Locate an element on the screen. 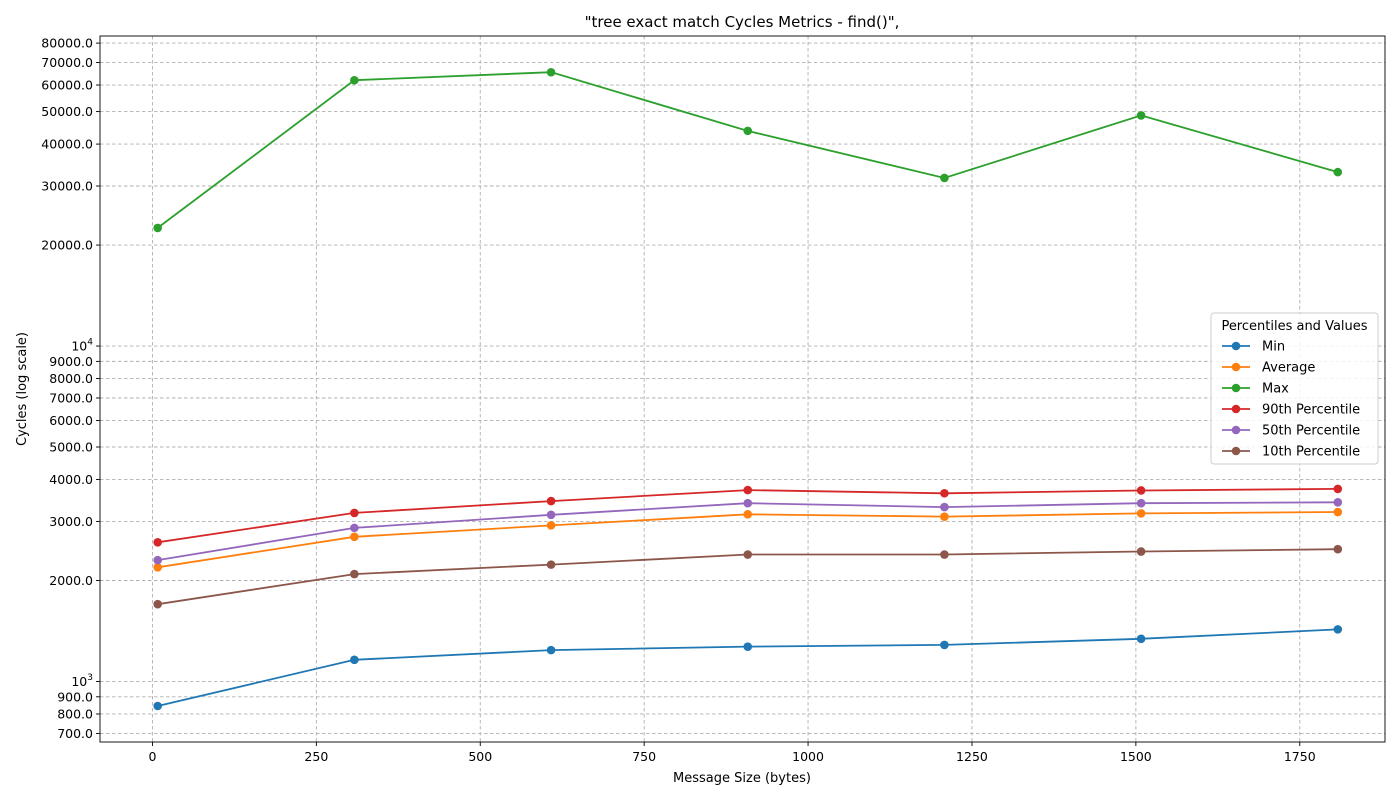 This screenshot has width=1400, height=800. y-tick-label: 40000.0 is located at coordinates (67, 144).